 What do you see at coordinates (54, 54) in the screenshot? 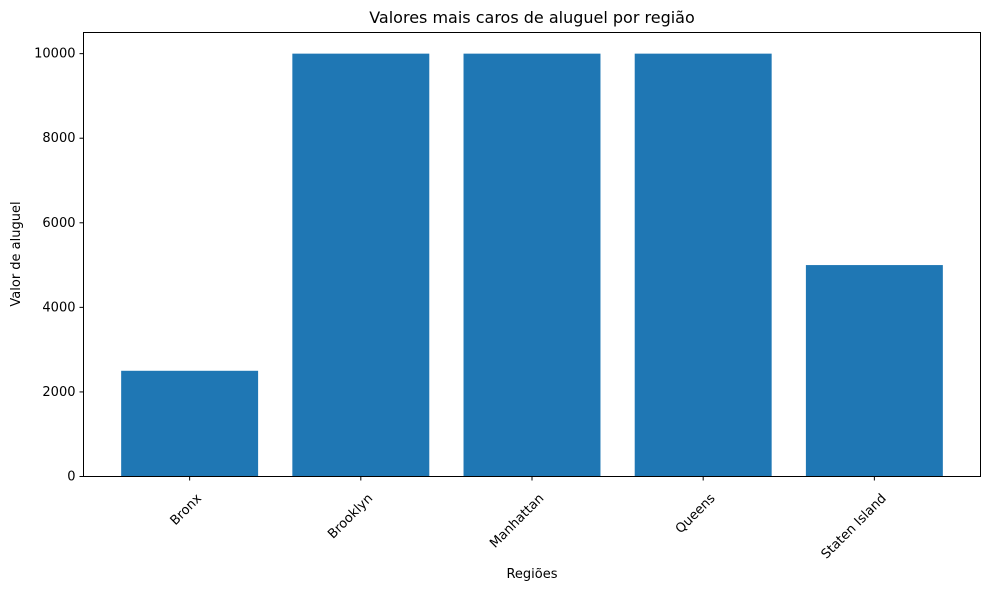
I see `y-tick-label-5: 10000` at bounding box center [54, 54].